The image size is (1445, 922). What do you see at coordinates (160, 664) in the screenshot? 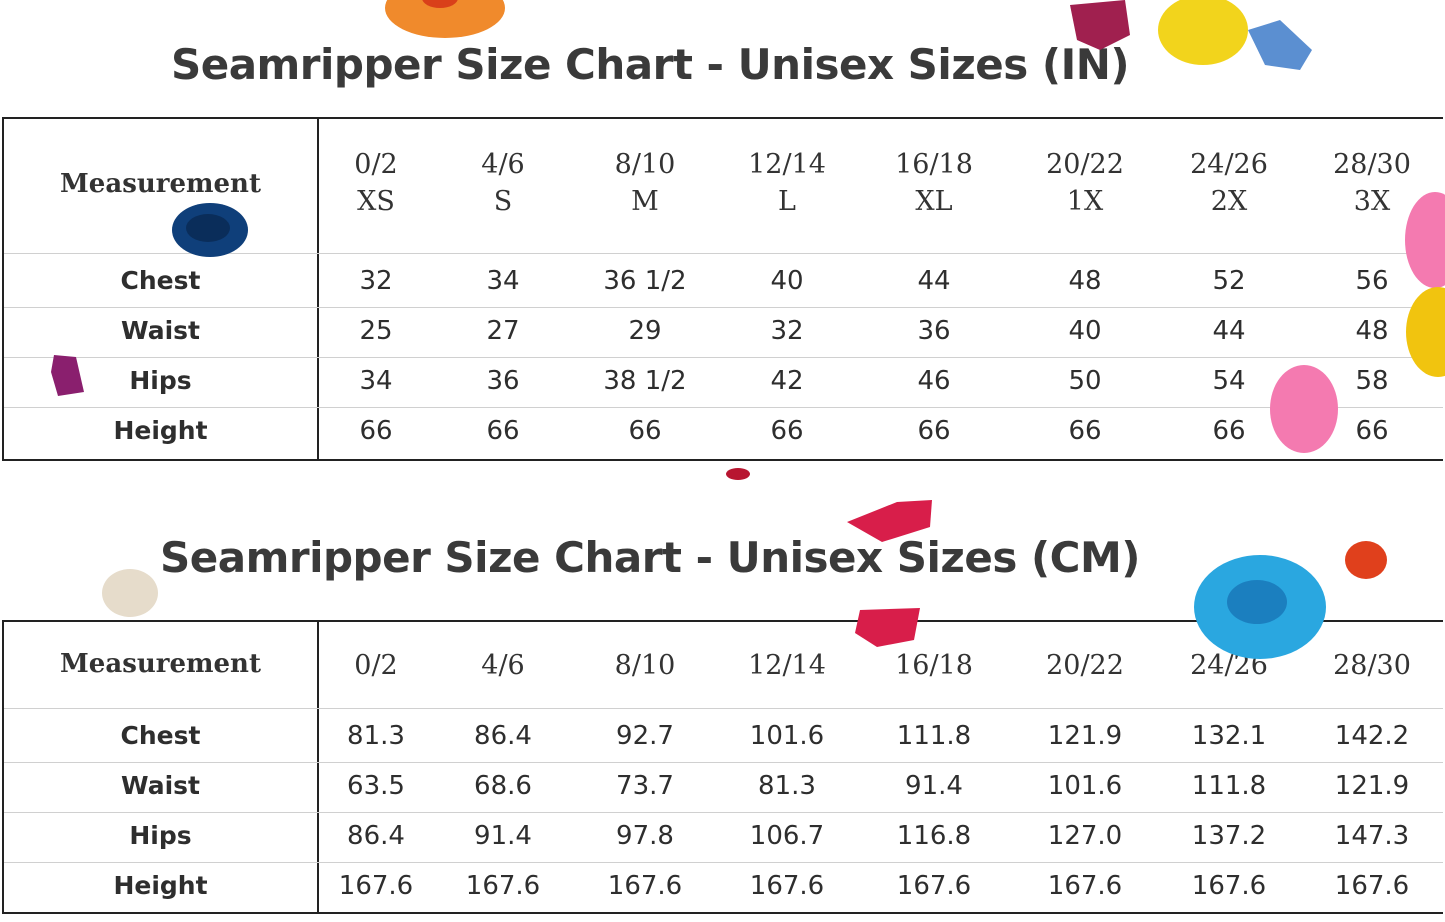
I see `measurement-header: Measurement` at bounding box center [160, 664].